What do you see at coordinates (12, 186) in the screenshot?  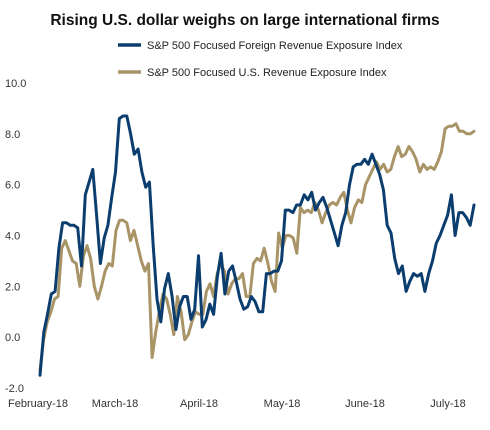 I see `y-tick-label: 6.0` at bounding box center [12, 186].